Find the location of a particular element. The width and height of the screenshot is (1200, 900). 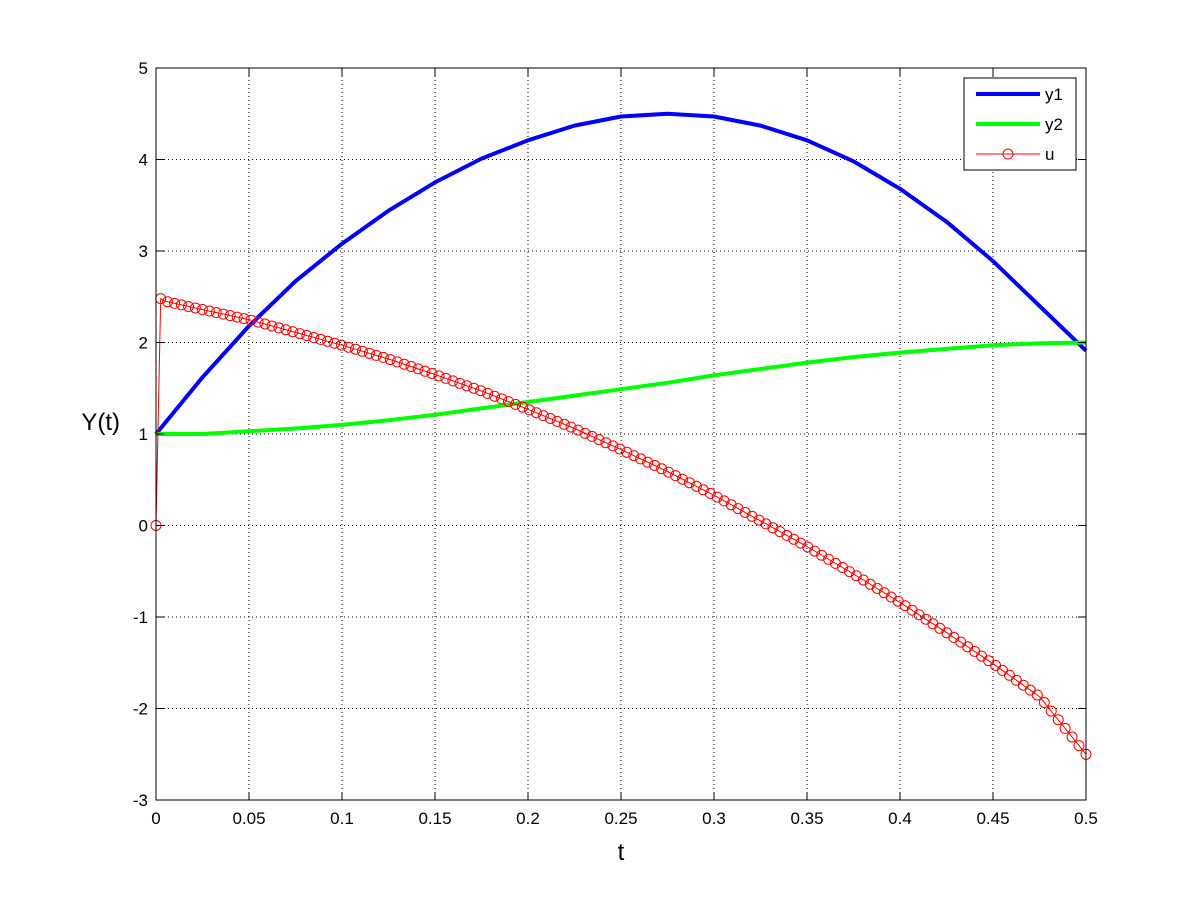

y-tick-label: 1 is located at coordinates (143, 434).